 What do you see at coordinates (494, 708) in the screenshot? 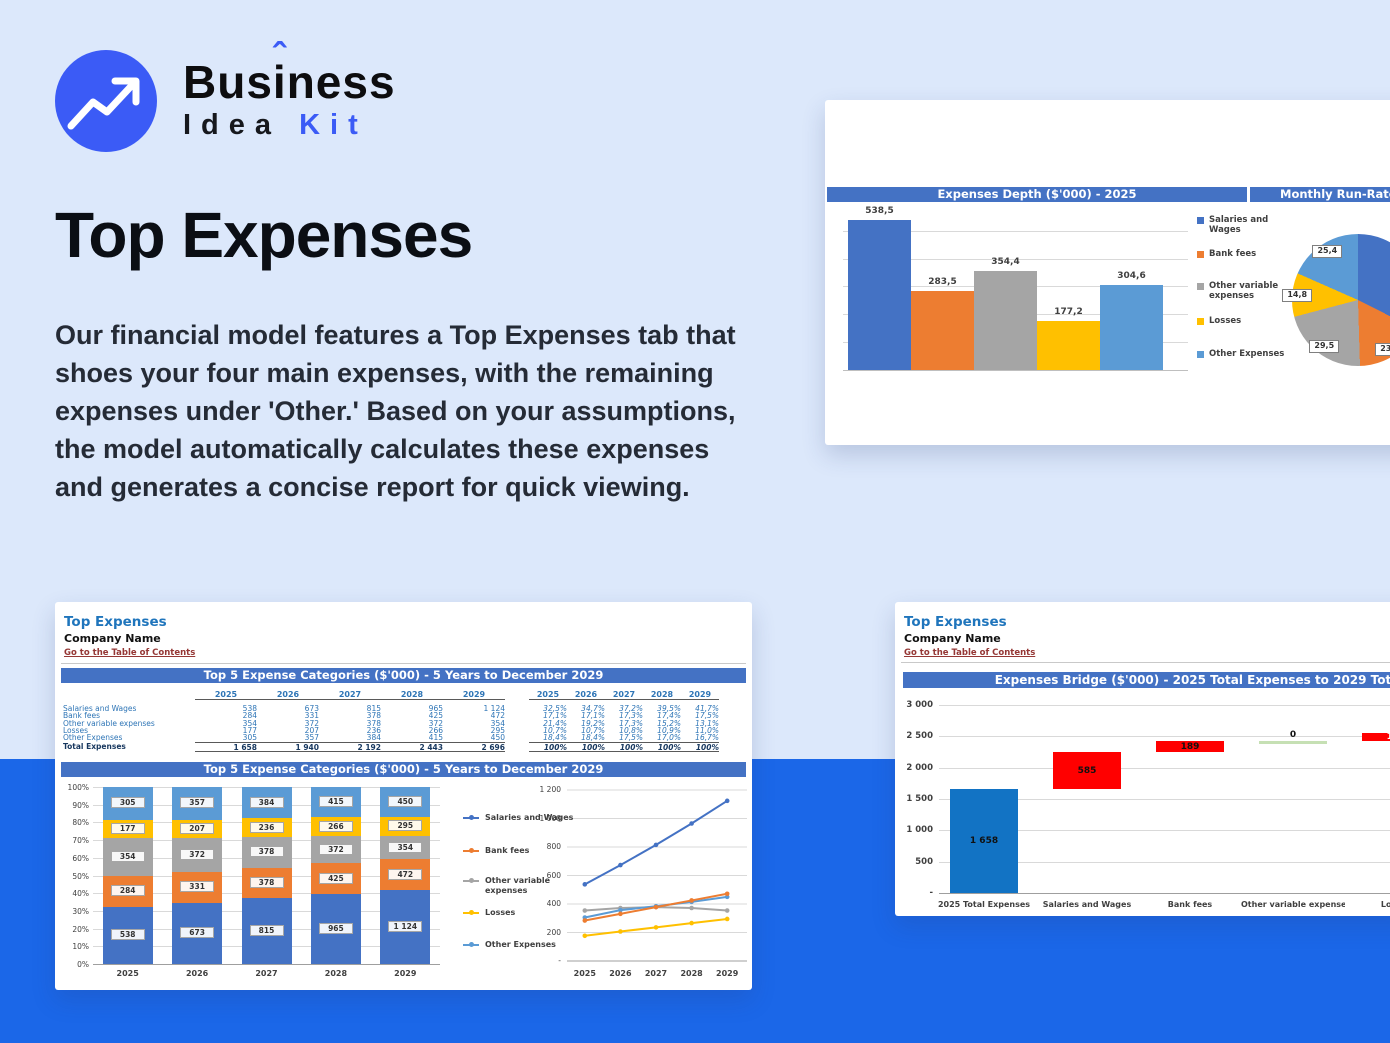
I see `cell-value: 1 124` at bounding box center [494, 708].